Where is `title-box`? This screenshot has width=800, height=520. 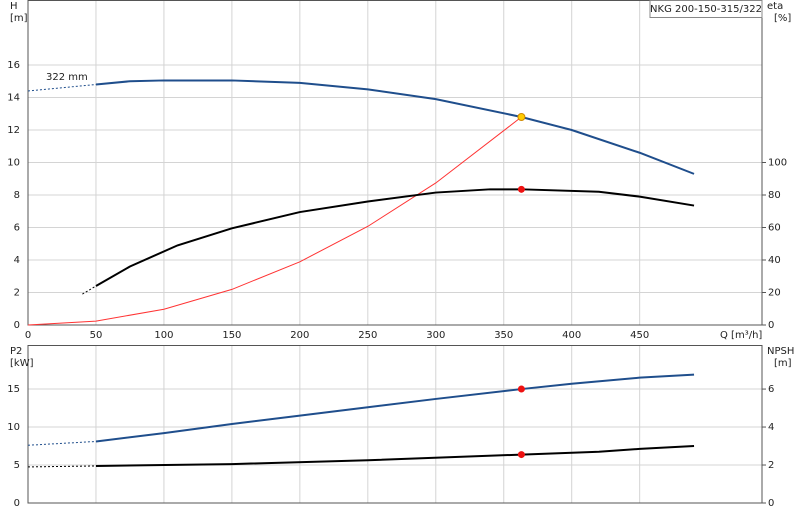
title-box is located at coordinates (706, 9).